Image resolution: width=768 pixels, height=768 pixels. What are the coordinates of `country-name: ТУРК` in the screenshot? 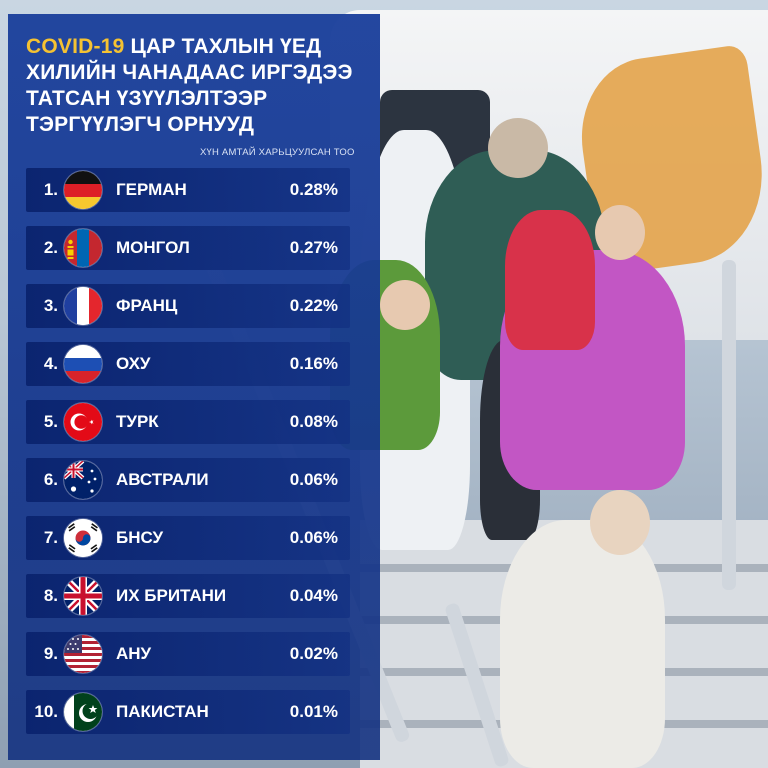 It's located at (137, 421).